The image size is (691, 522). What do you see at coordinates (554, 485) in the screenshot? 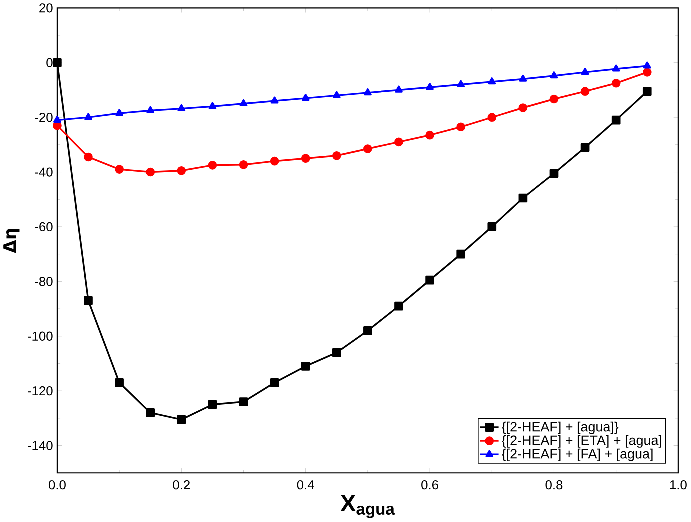
I see `x-tick-label: 0.8` at bounding box center [554, 485].